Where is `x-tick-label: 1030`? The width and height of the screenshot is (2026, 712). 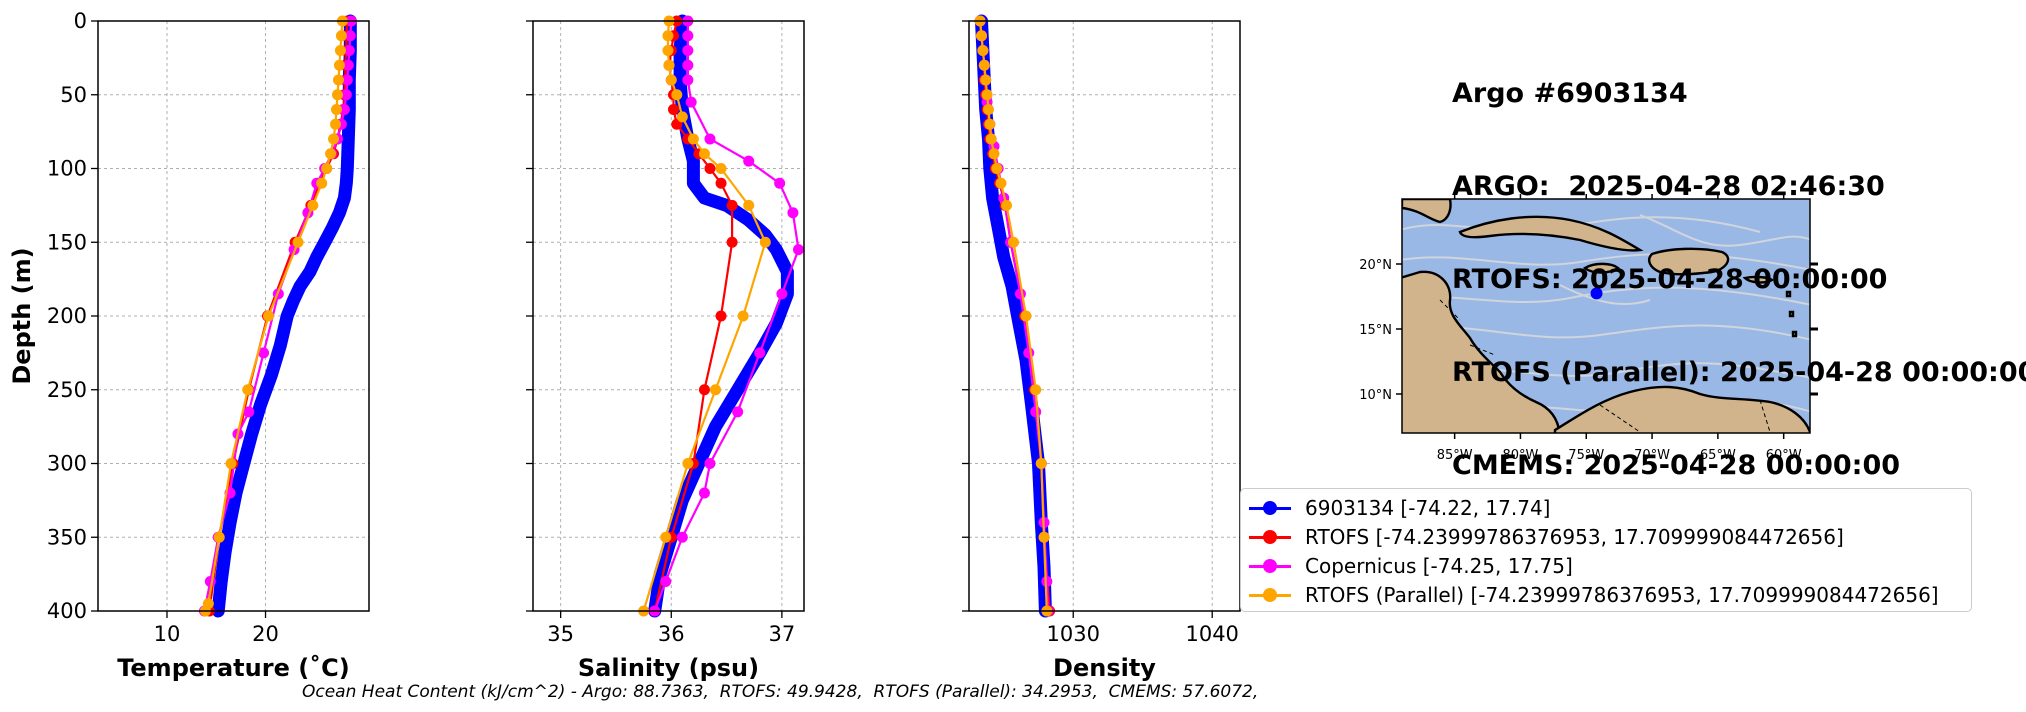
x-tick-label: 1030 is located at coordinates (1073, 634).